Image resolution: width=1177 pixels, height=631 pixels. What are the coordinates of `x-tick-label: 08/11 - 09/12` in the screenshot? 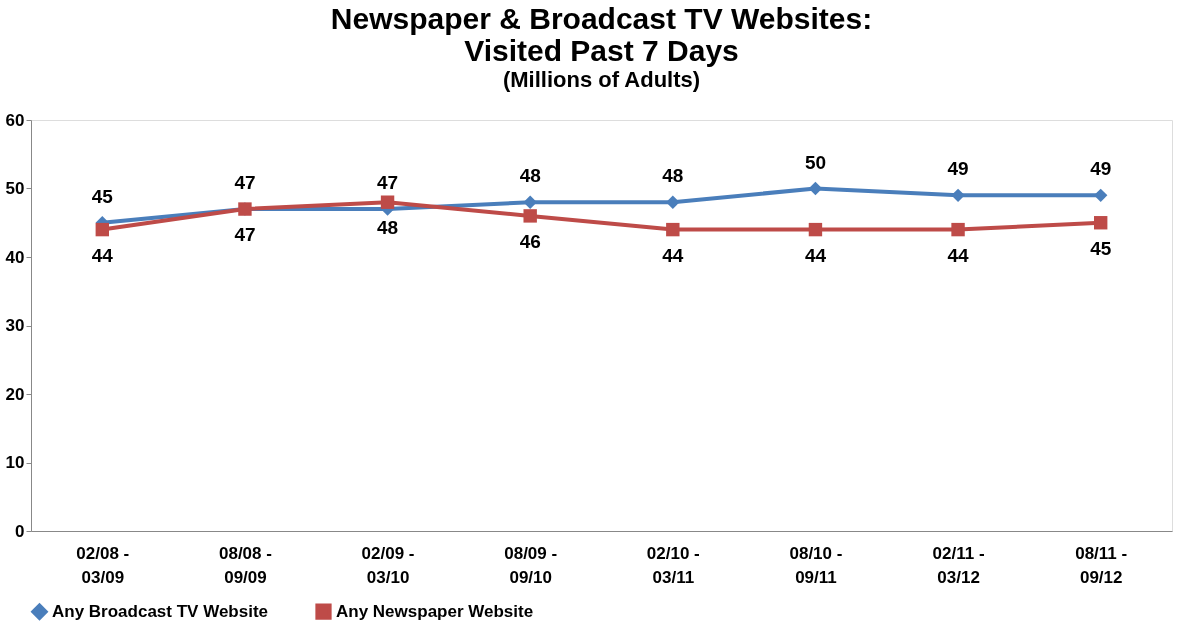 It's located at (1101, 565).